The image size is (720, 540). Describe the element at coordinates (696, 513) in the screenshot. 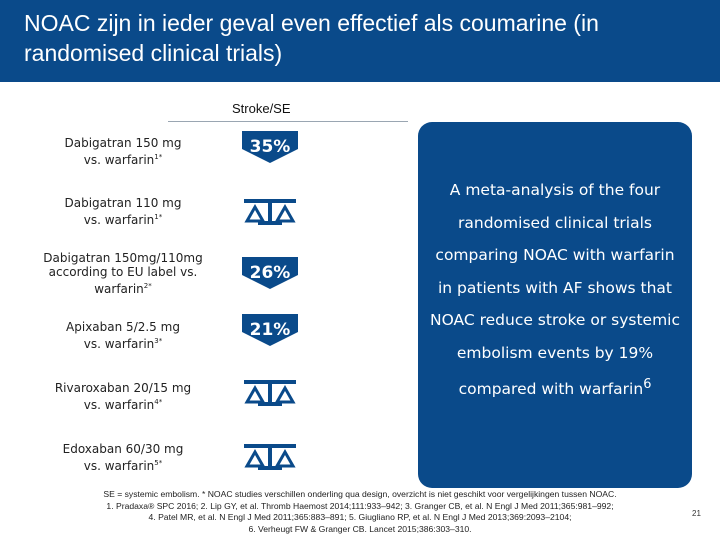

I see `page-number: 21` at that location.